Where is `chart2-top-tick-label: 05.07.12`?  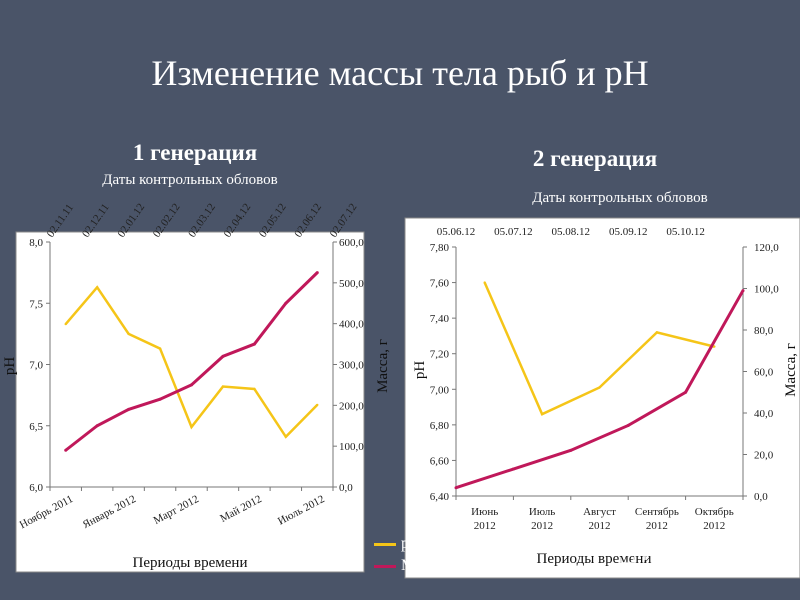 chart2-top-tick-label: 05.07.12 is located at coordinates (513, 232).